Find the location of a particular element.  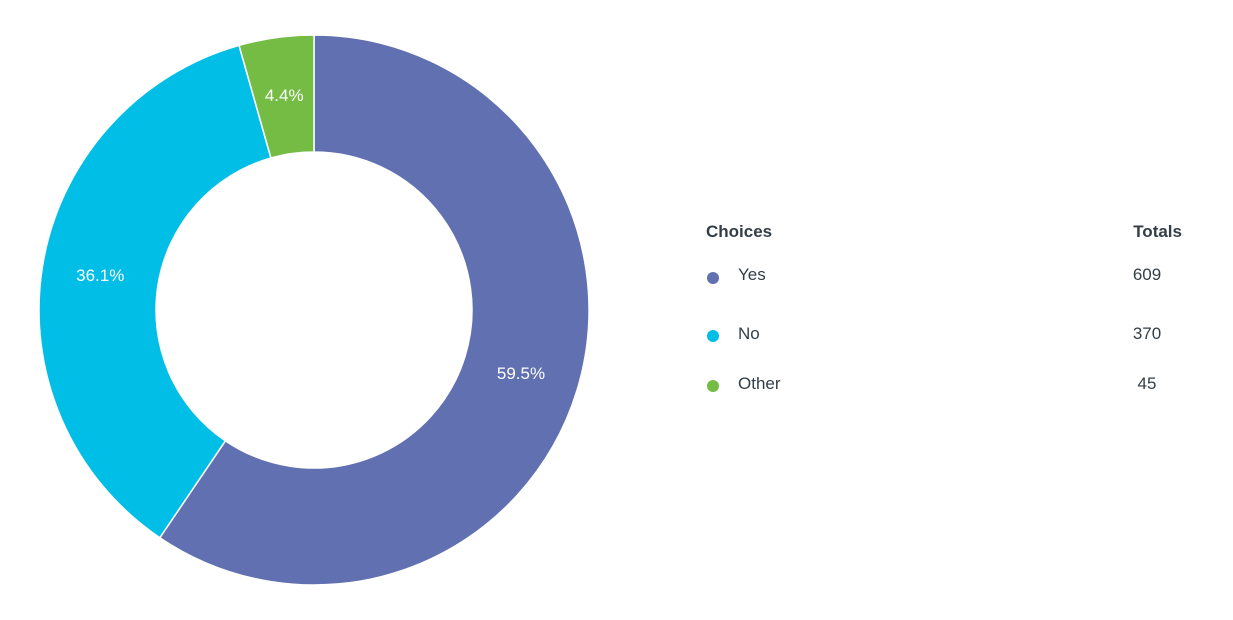

legend-label-other: Other is located at coordinates (759, 383).